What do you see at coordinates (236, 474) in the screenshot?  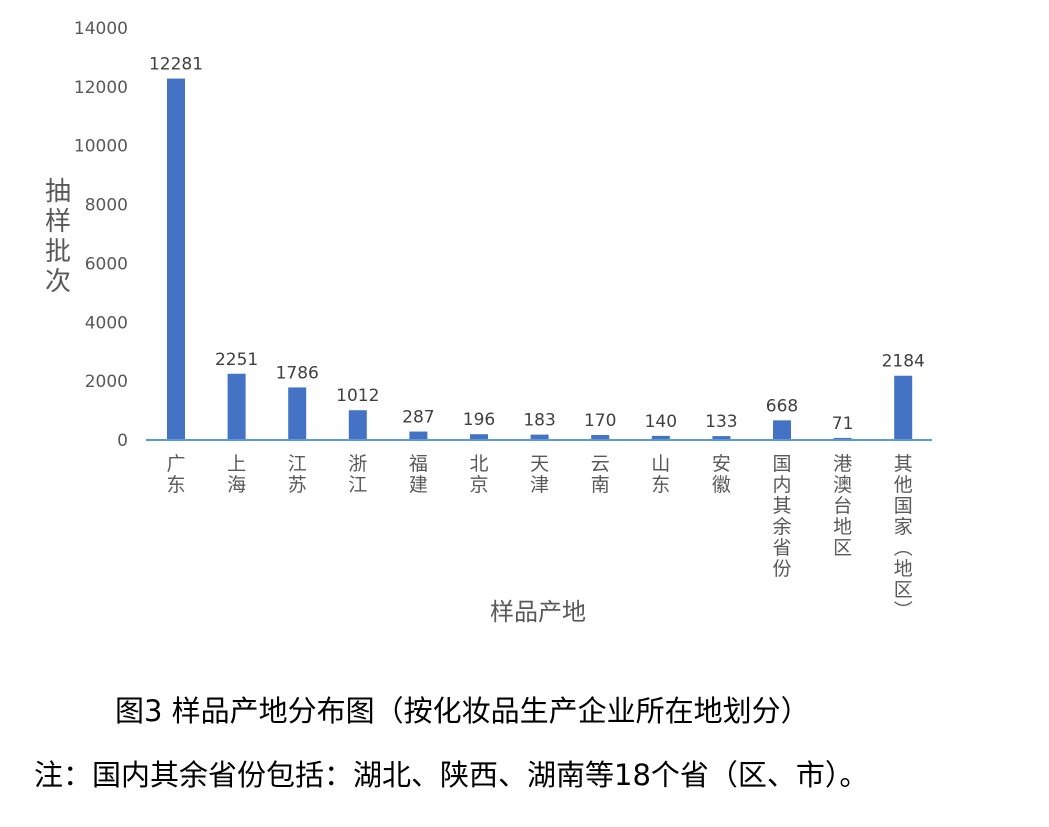 I see `category-label: 上海` at bounding box center [236, 474].